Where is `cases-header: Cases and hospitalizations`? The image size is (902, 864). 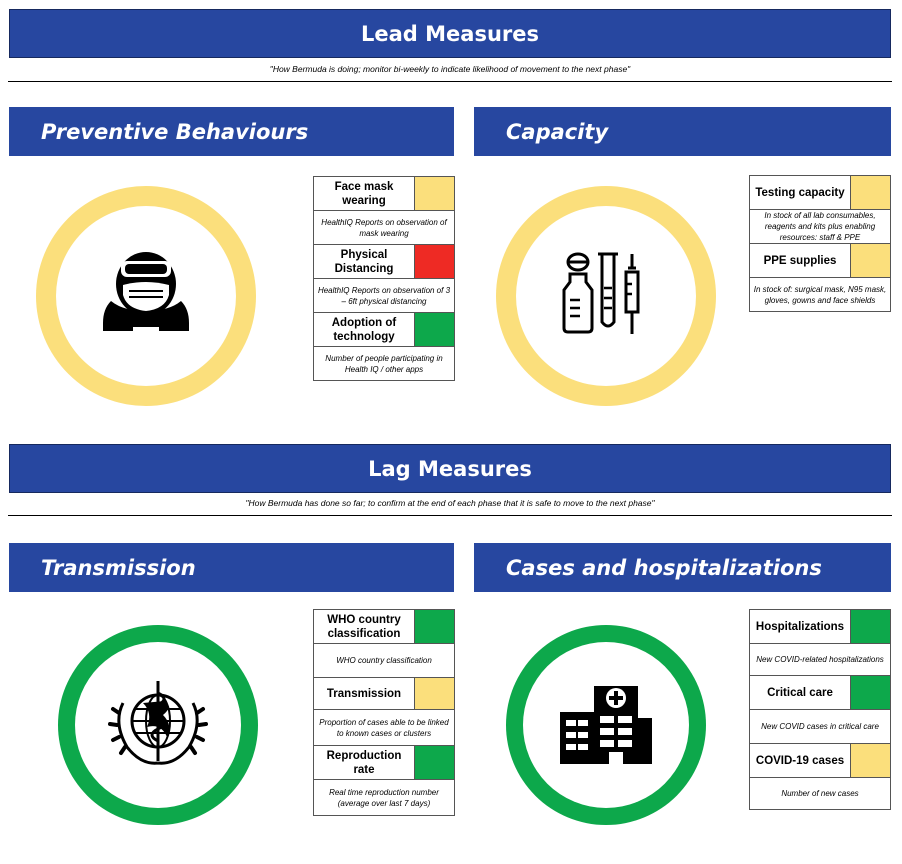 cases-header: Cases and hospitalizations is located at coordinates (682, 567).